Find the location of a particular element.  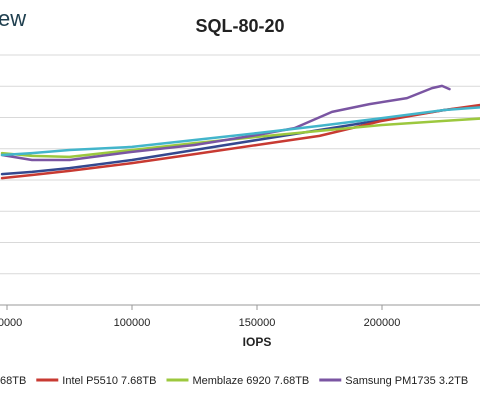

x-tick-label: 150000 is located at coordinates (257, 323).